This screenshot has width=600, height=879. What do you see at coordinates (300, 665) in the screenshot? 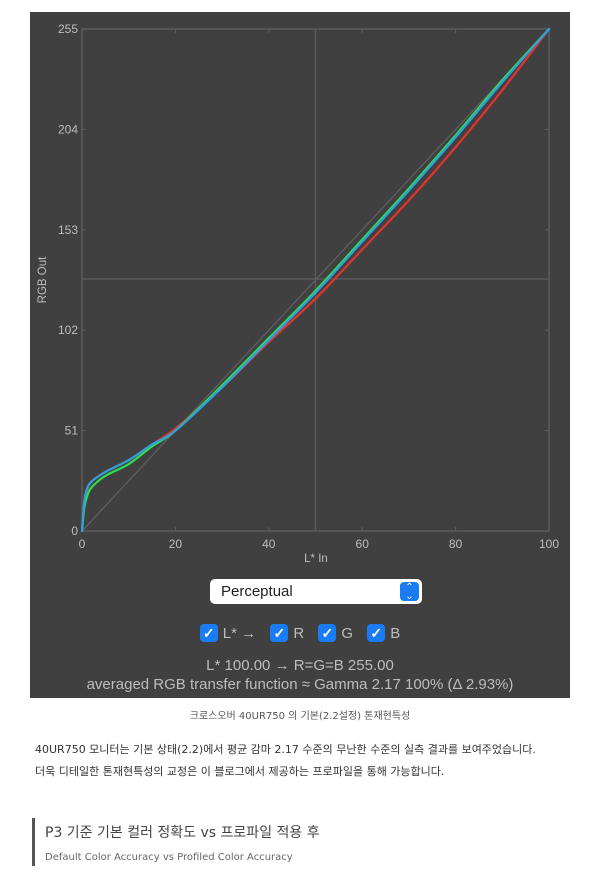
I see `readout-text: L* 100.00 → R=G=B 255.00` at bounding box center [300, 665].